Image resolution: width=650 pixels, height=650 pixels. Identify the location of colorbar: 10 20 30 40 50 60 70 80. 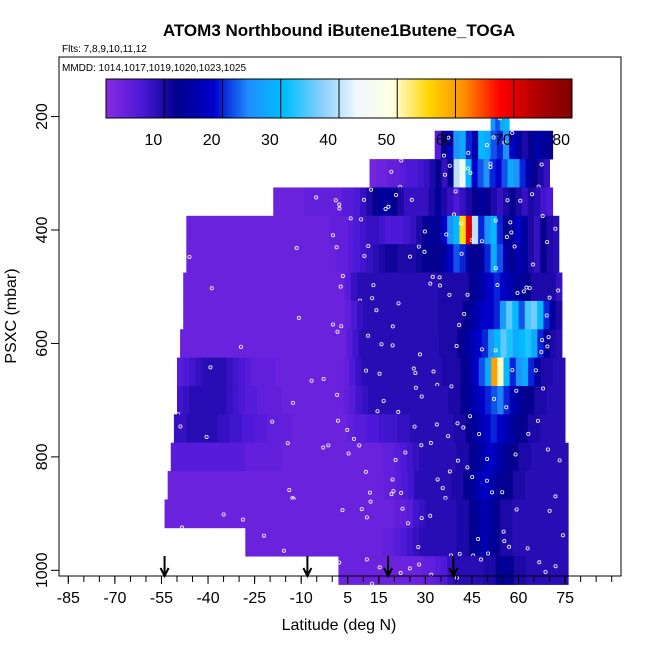
(339, 113).